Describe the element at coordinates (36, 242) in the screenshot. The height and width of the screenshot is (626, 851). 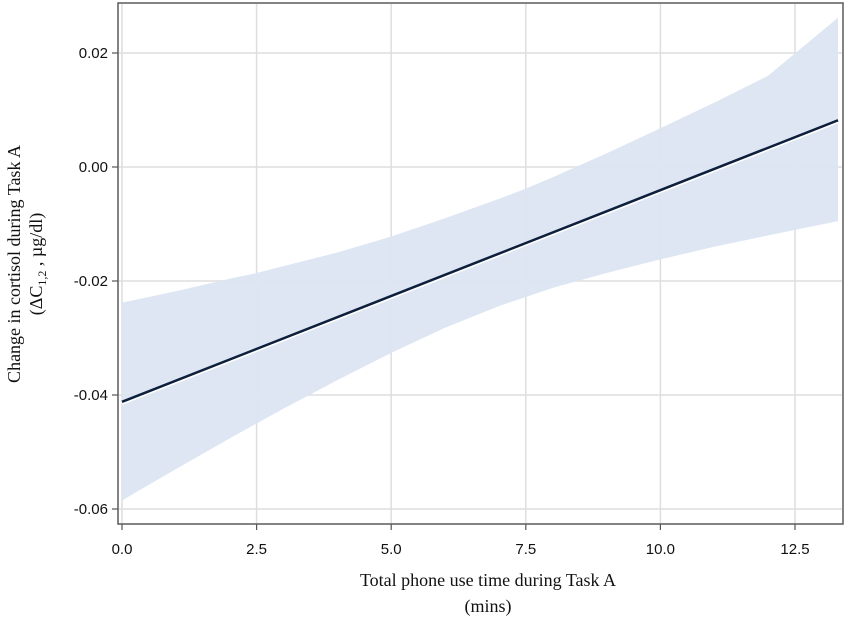
I see `y-axis-units-suffix: , µg/dl)` at that location.